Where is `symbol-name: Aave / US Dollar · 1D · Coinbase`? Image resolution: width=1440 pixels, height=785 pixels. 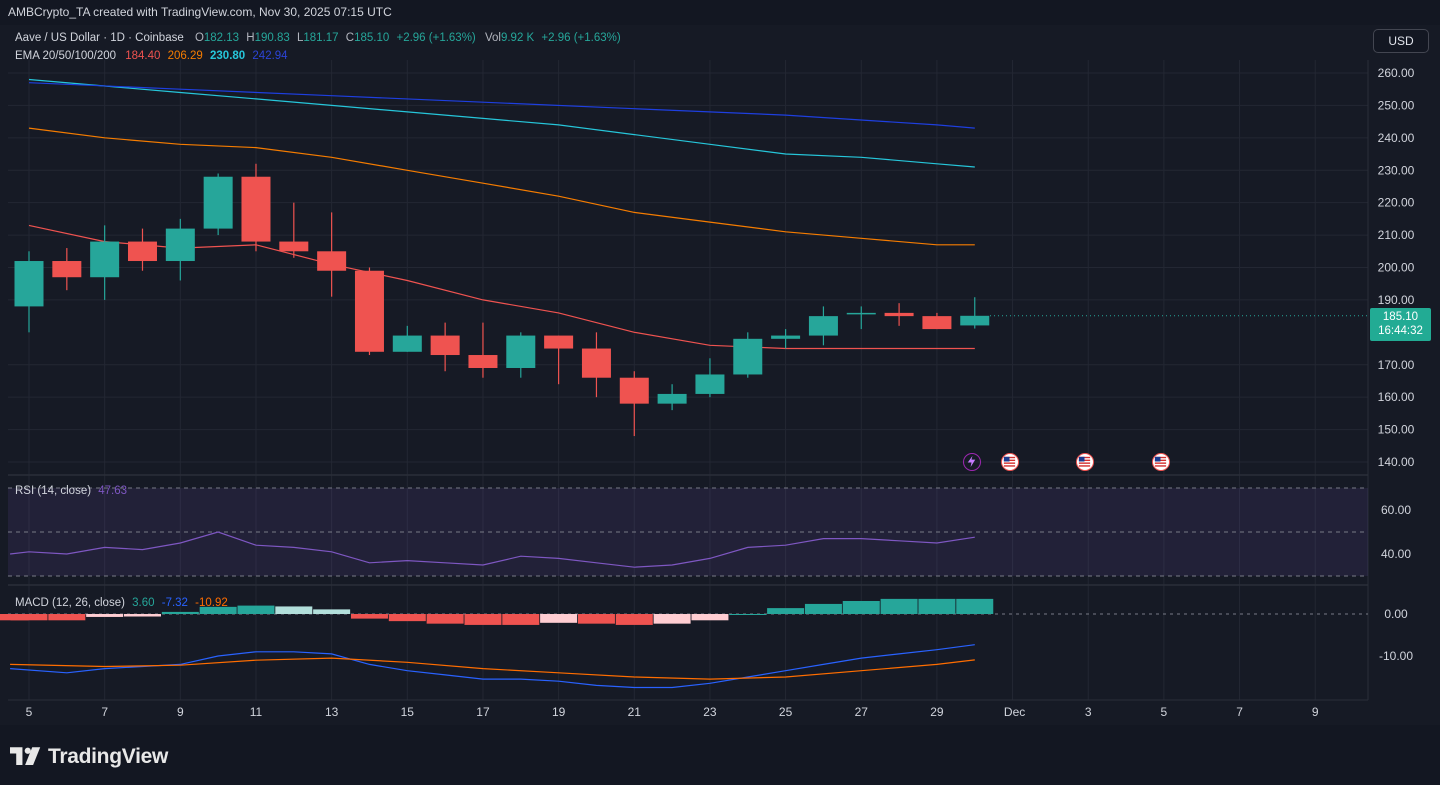
symbol-name: Aave / US Dollar · 1D · Coinbase is located at coordinates (99, 38).